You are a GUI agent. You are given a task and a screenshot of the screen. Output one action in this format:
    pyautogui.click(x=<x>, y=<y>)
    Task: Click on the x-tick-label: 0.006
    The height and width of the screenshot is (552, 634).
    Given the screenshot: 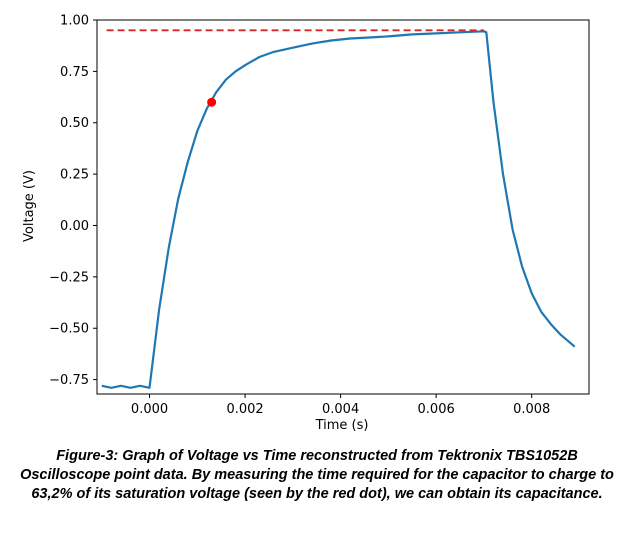 What is the action you would take?
    pyautogui.click(x=436, y=409)
    